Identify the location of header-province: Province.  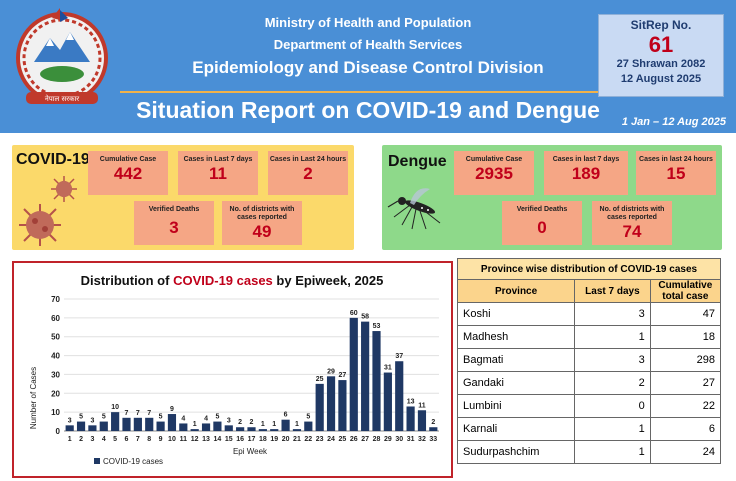
(516, 291).